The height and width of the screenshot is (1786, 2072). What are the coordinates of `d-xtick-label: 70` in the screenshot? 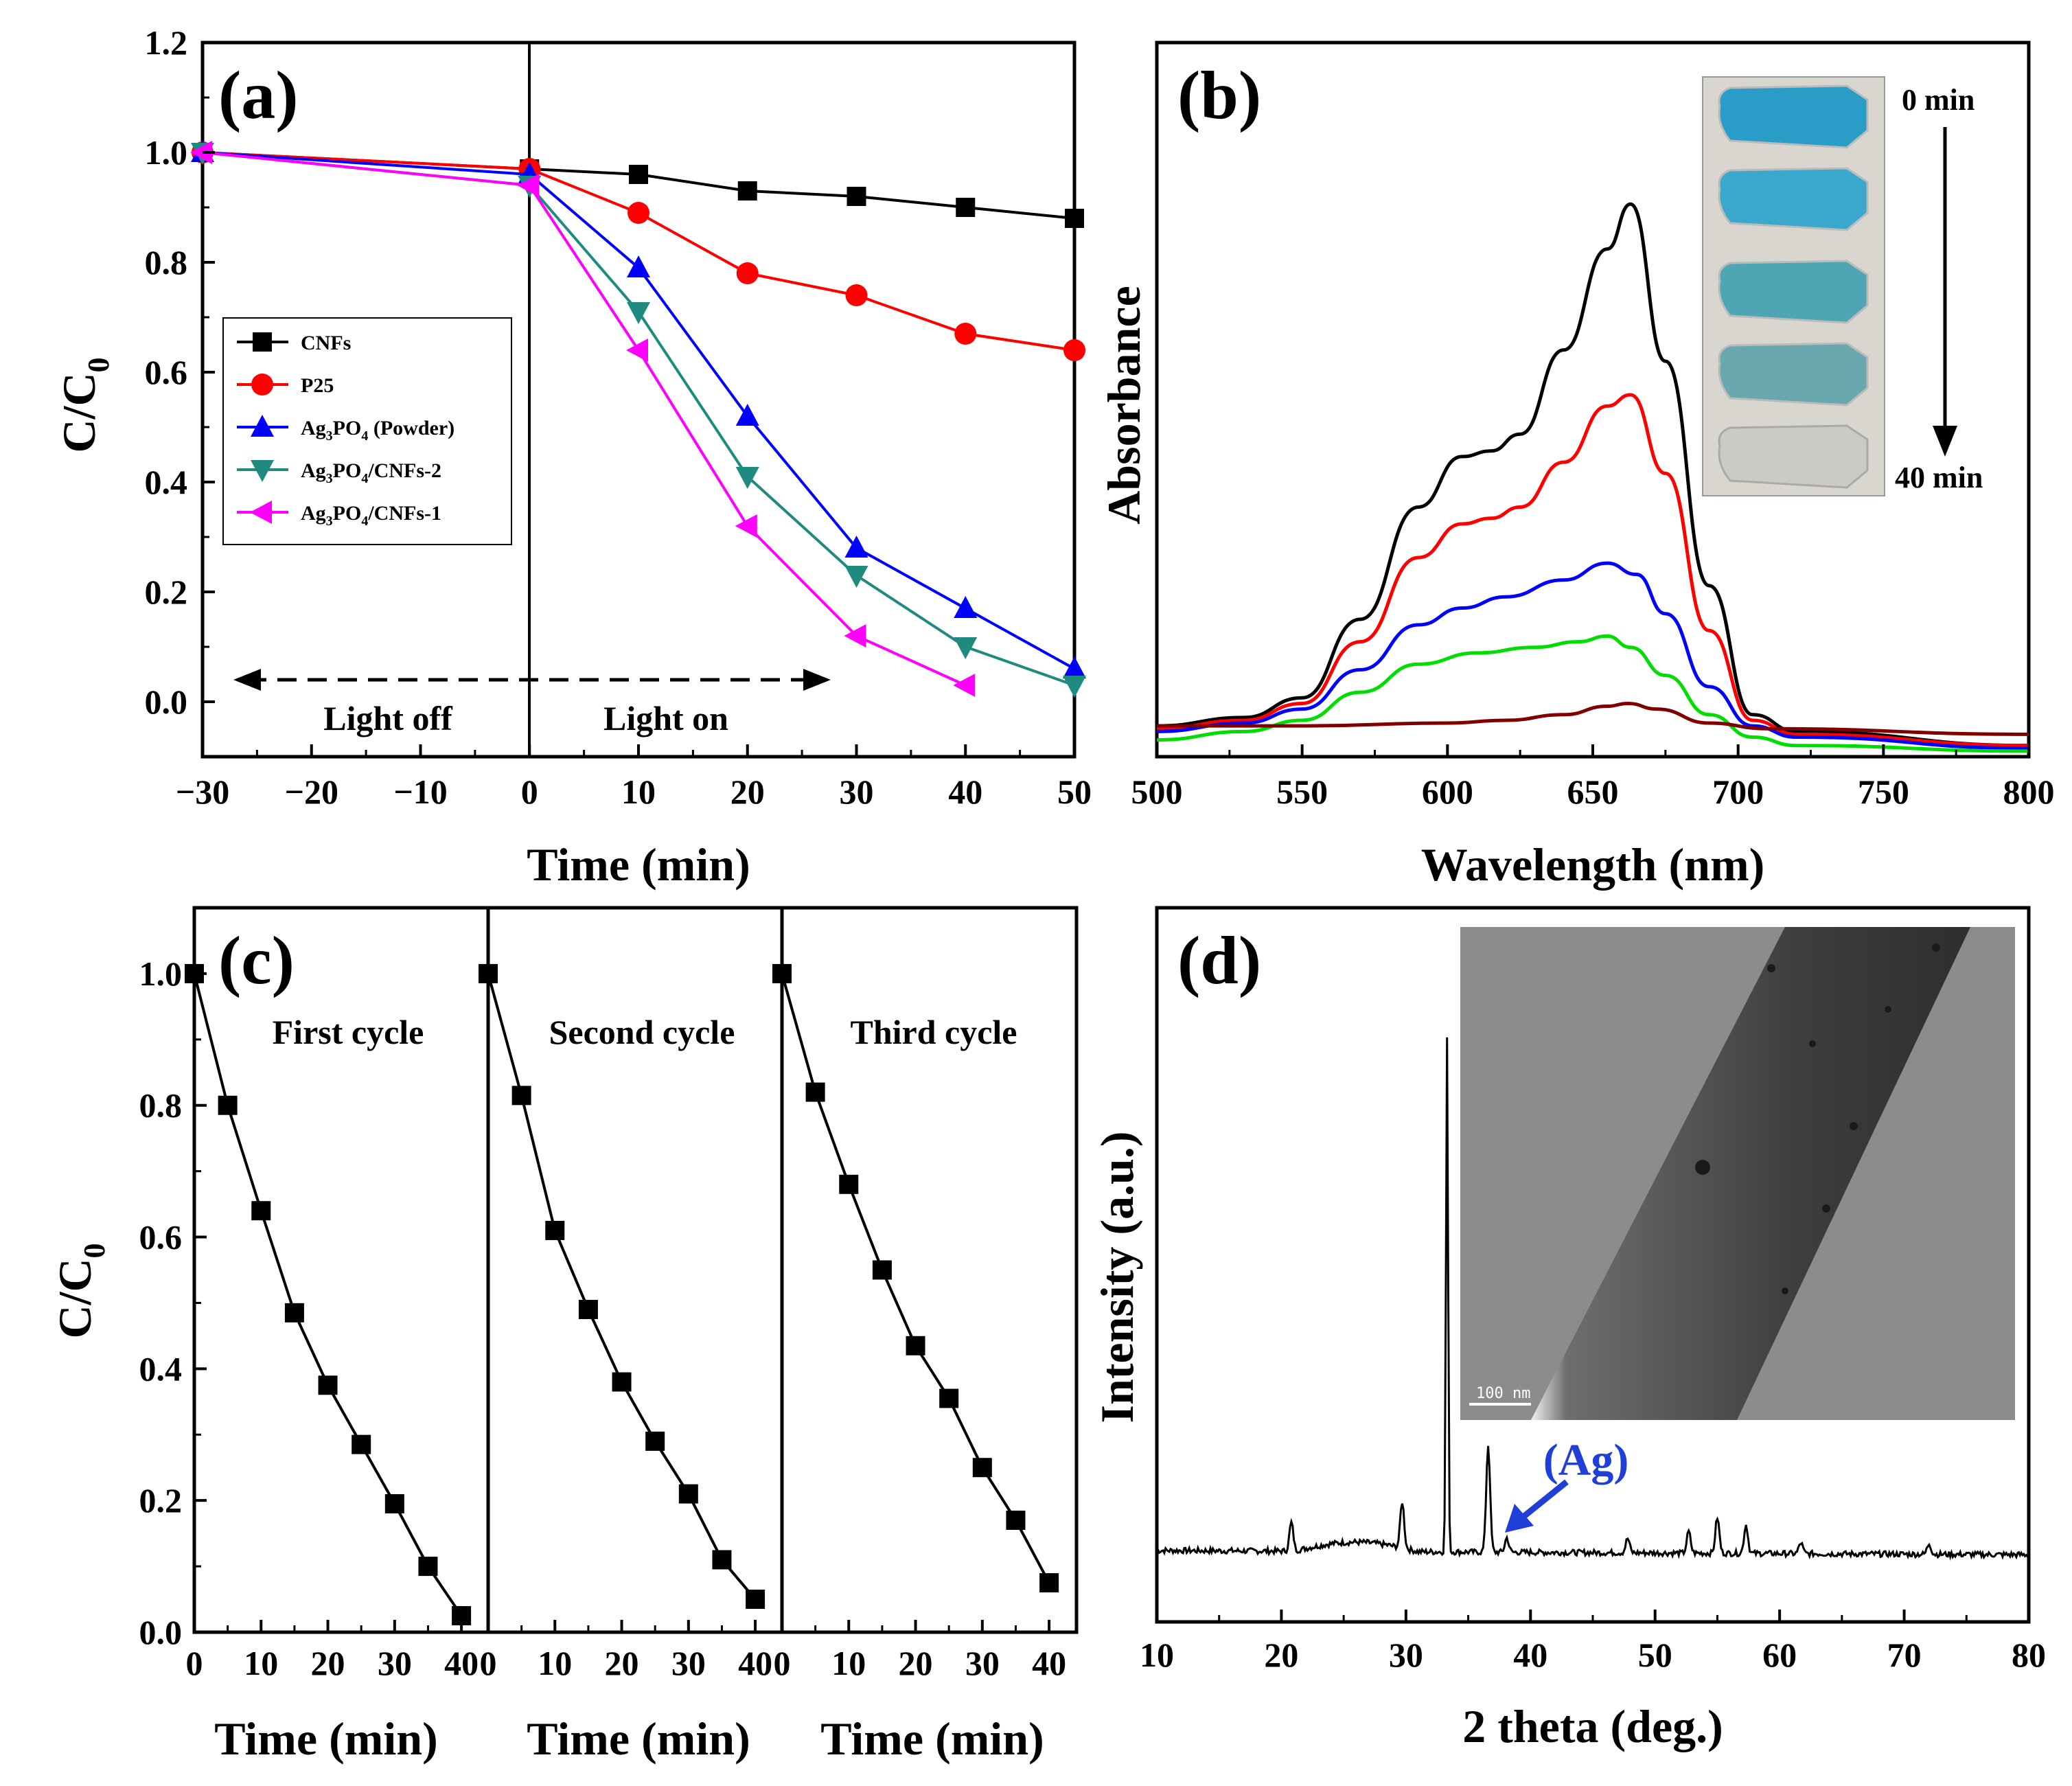 It's located at (1904, 1655).